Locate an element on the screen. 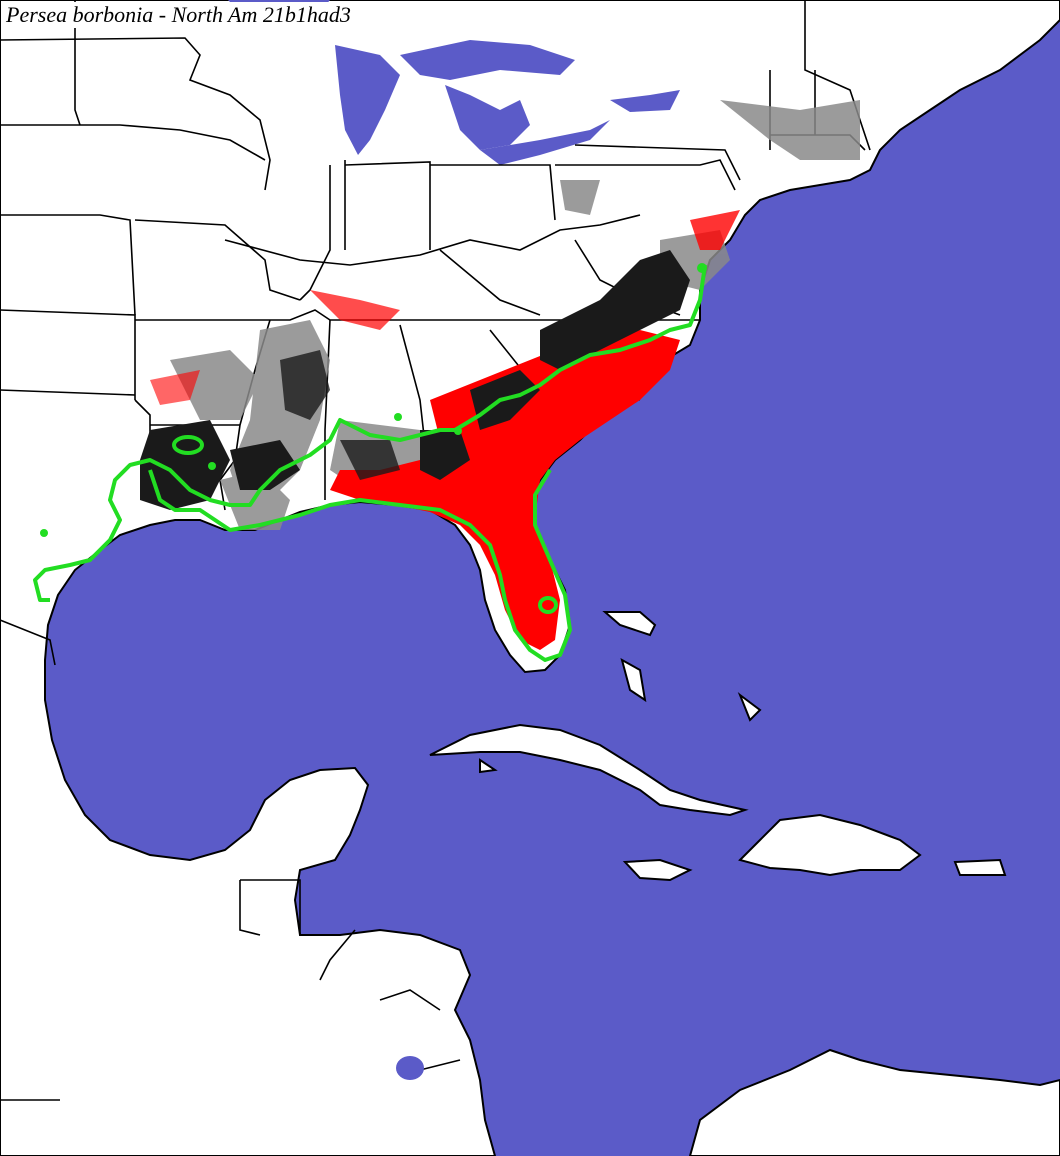 The image size is (1060, 1156). south-america-land is located at coordinates (874, 1102).